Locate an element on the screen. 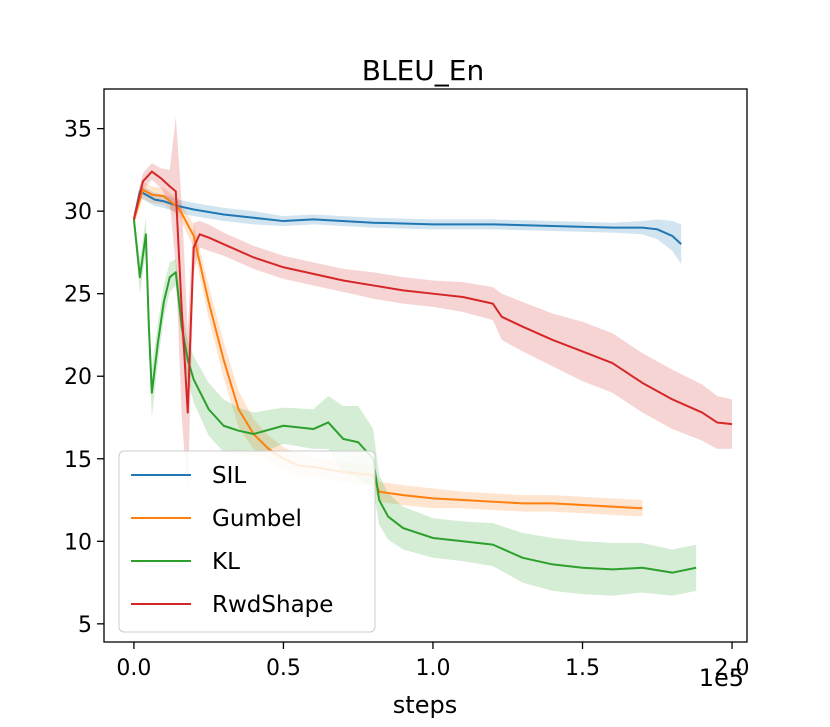 The height and width of the screenshot is (727, 830). y-tick-label: 10 is located at coordinates (78, 542).